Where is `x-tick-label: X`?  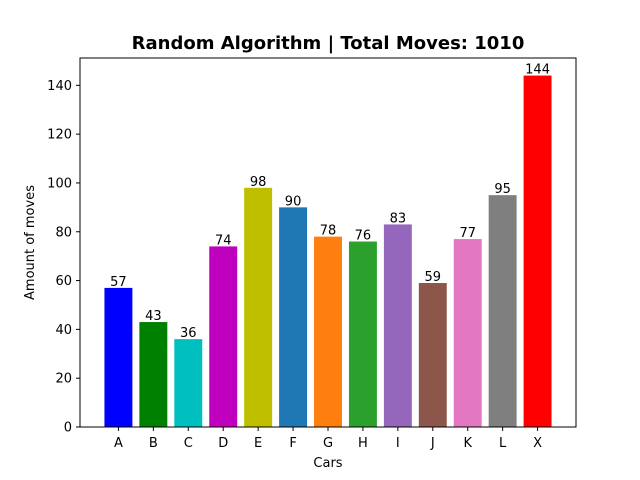 x-tick-label: X is located at coordinates (537, 443).